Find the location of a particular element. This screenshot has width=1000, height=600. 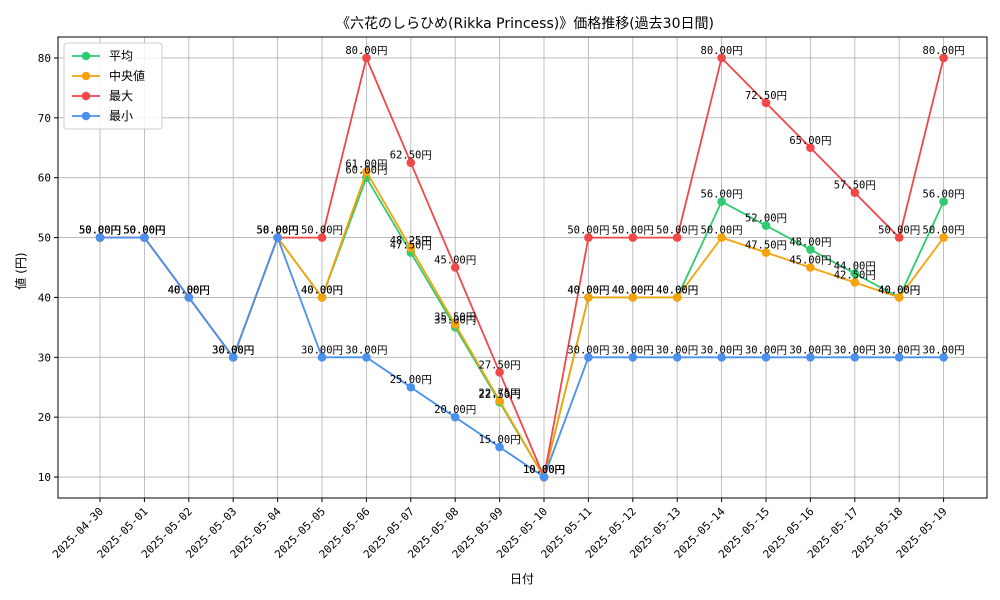

data-label: 42.50円 is located at coordinates (855, 275).